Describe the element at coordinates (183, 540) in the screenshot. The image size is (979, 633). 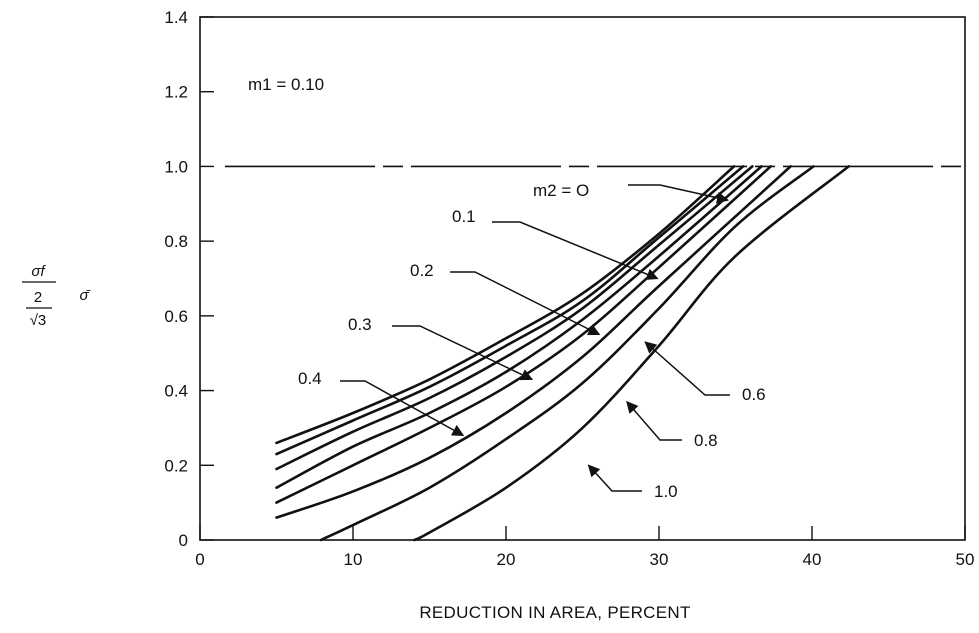
I see `y-tick-label: 0` at that location.